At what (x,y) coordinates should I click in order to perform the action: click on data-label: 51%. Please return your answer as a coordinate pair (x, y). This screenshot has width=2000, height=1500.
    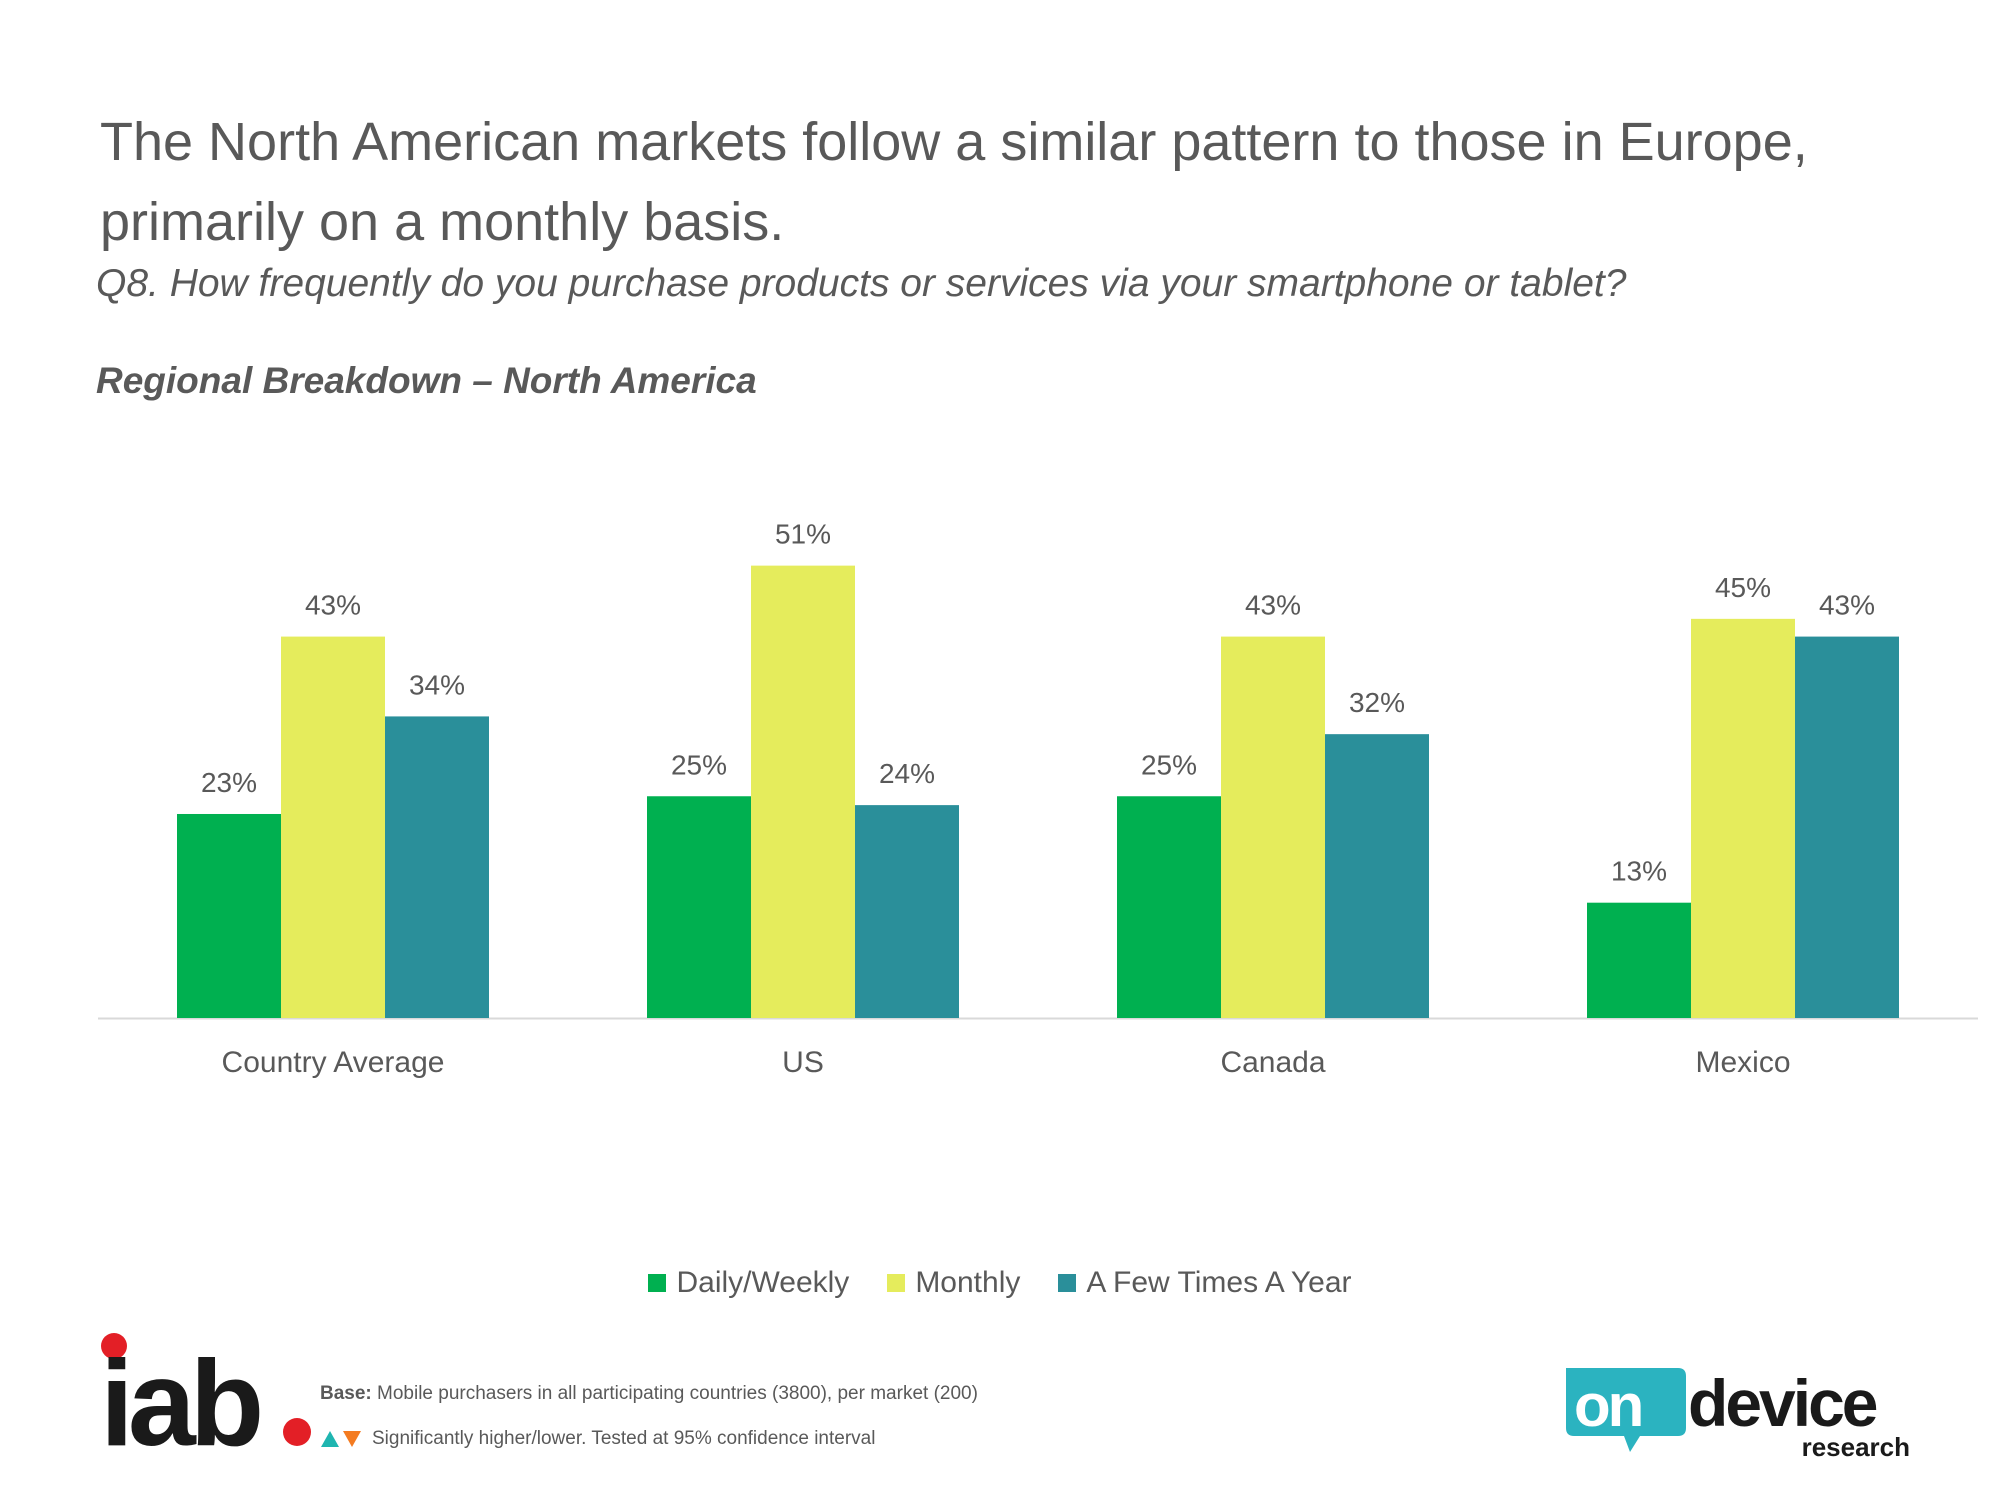
    Looking at the image, I should click on (803, 534).